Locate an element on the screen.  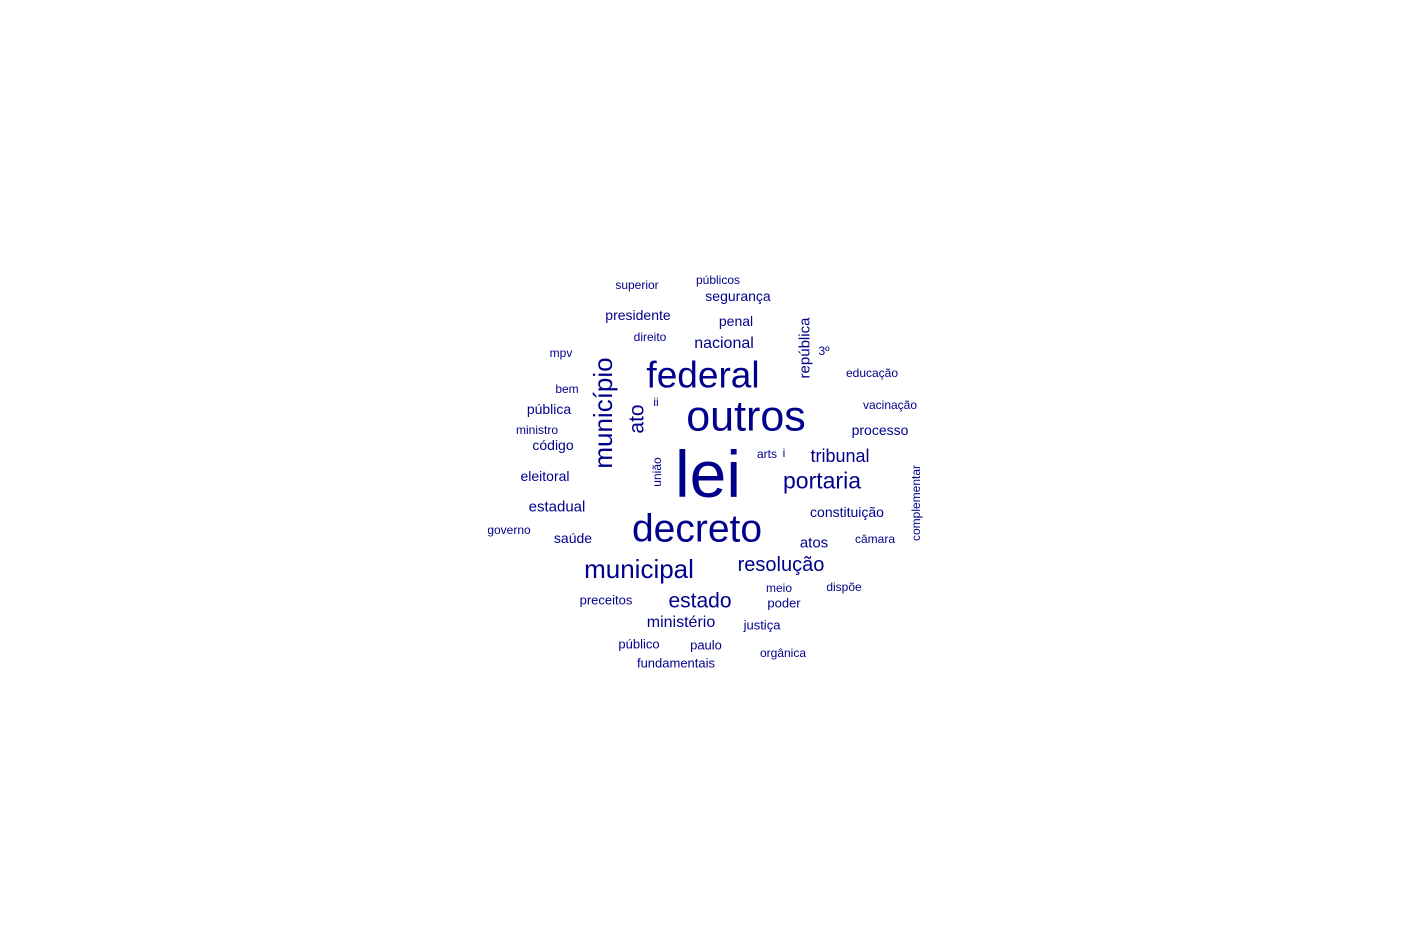
word-arts: arts is located at coordinates (767, 454).